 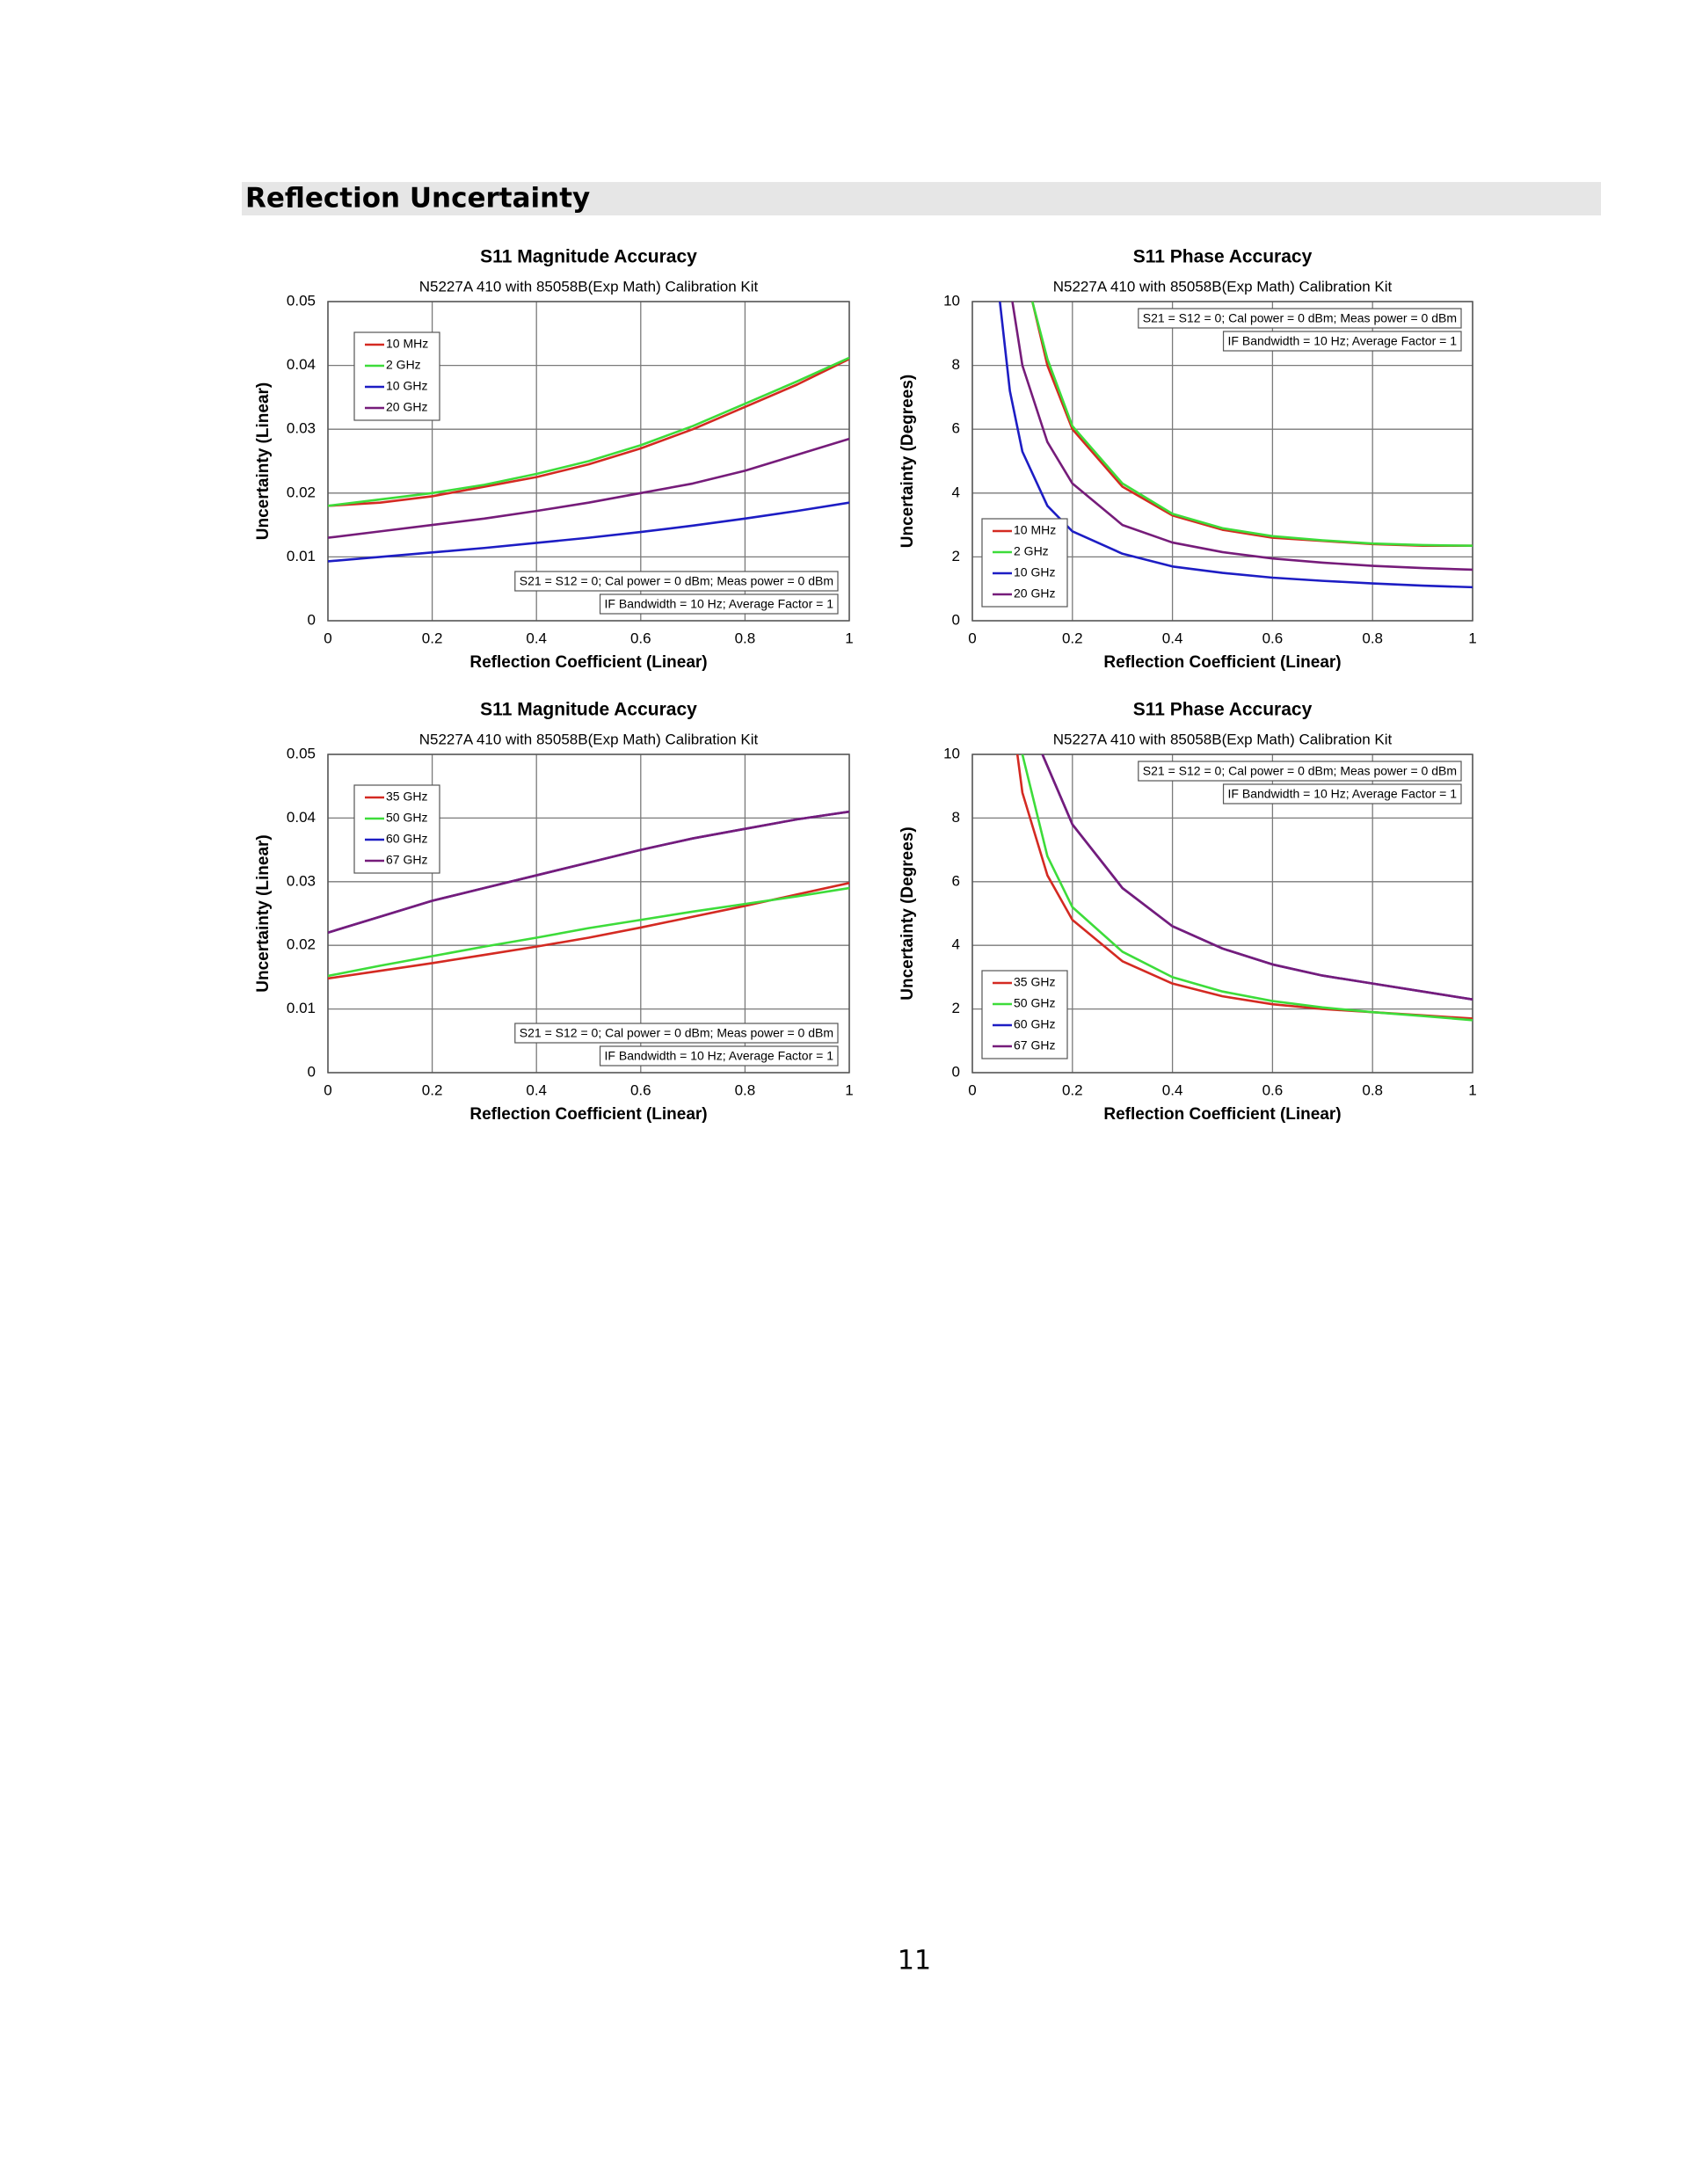 I want to click on page-number: 11, so click(x=914, y=1961).